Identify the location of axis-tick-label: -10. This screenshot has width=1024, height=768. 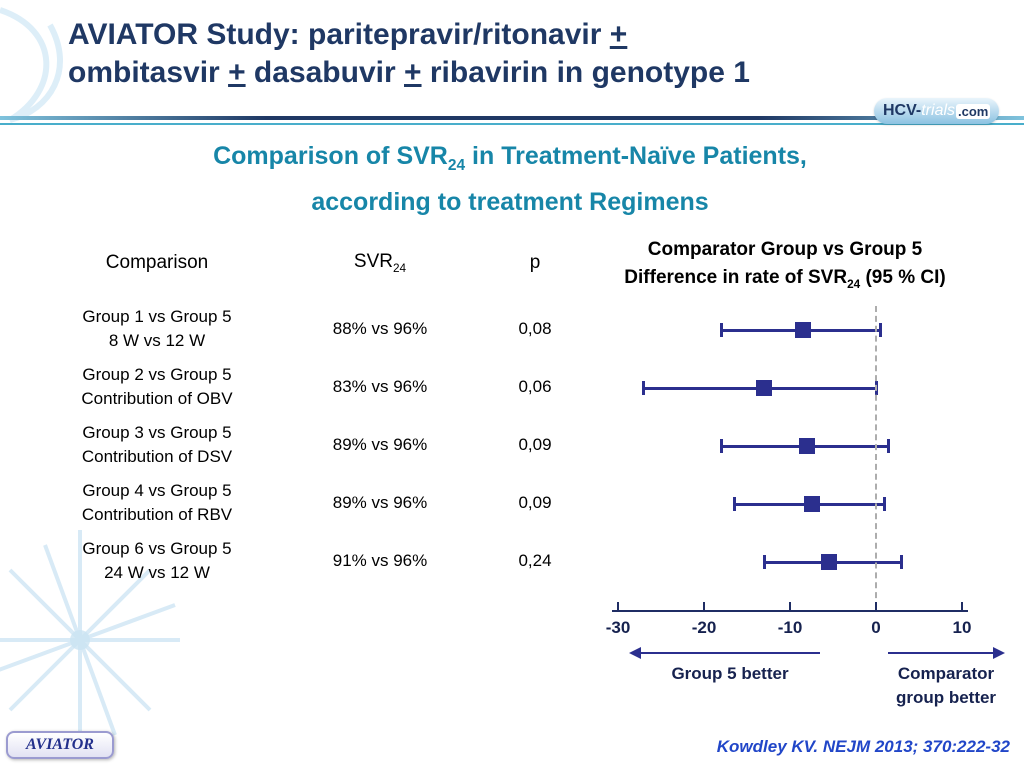
(790, 627).